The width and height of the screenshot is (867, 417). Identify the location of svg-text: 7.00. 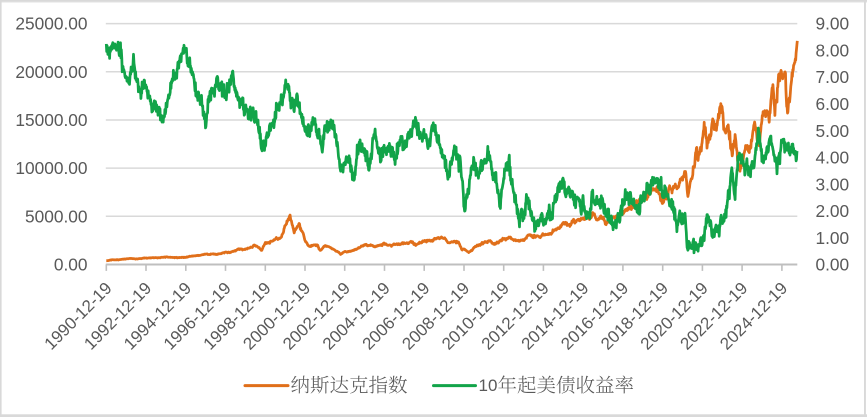
(833, 77).